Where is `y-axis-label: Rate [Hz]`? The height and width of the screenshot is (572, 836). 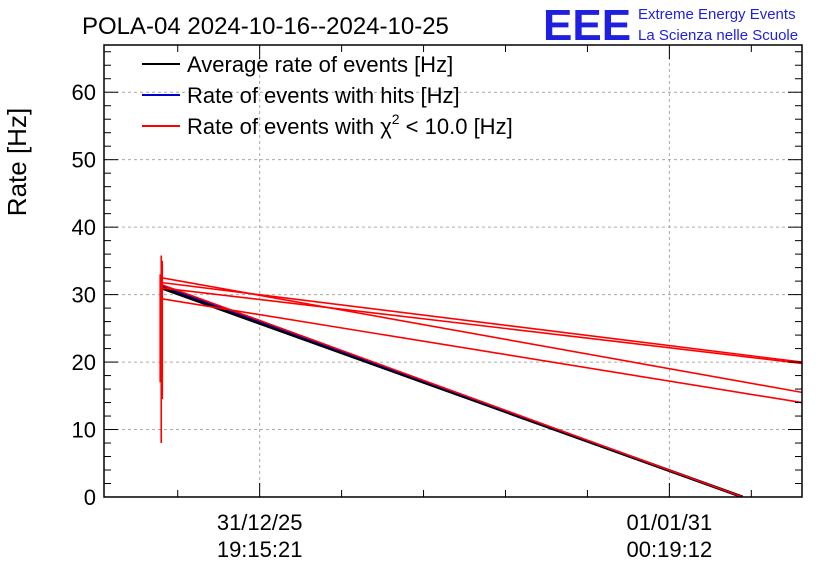
y-axis-label: Rate [Hz] is located at coordinates (17, 162).